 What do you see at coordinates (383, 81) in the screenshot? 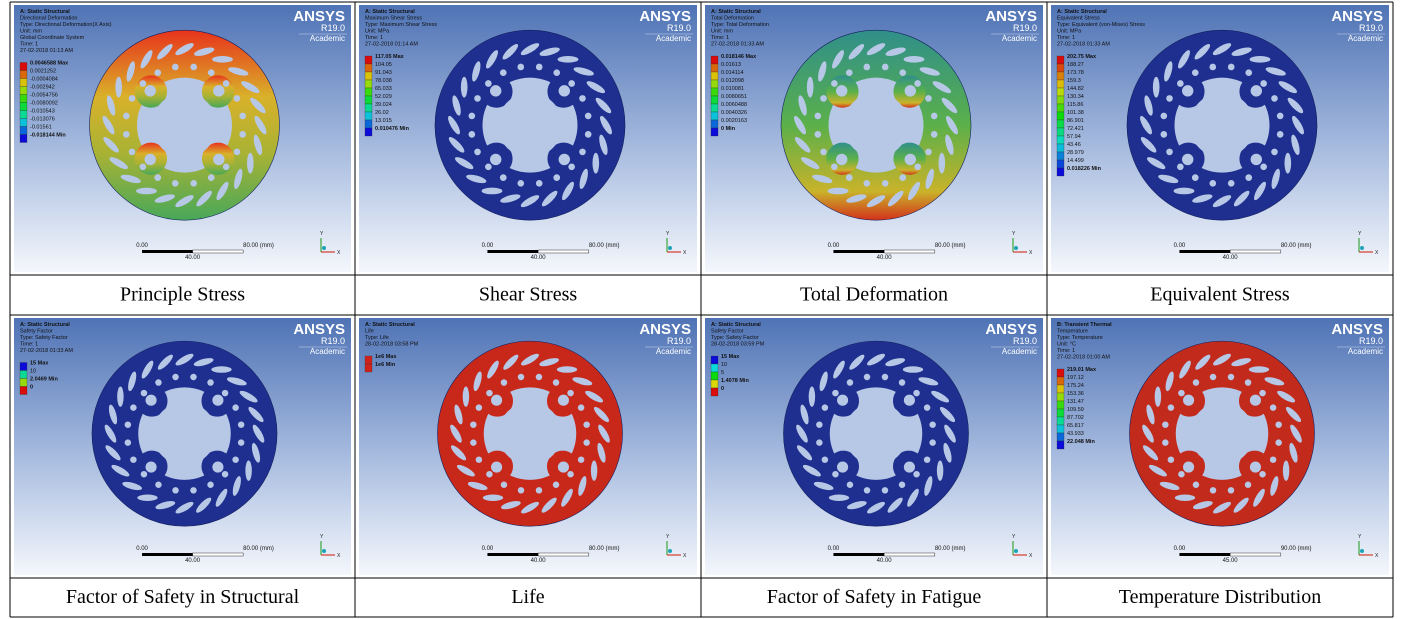
I see `legend-label: 78.038` at bounding box center [383, 81].